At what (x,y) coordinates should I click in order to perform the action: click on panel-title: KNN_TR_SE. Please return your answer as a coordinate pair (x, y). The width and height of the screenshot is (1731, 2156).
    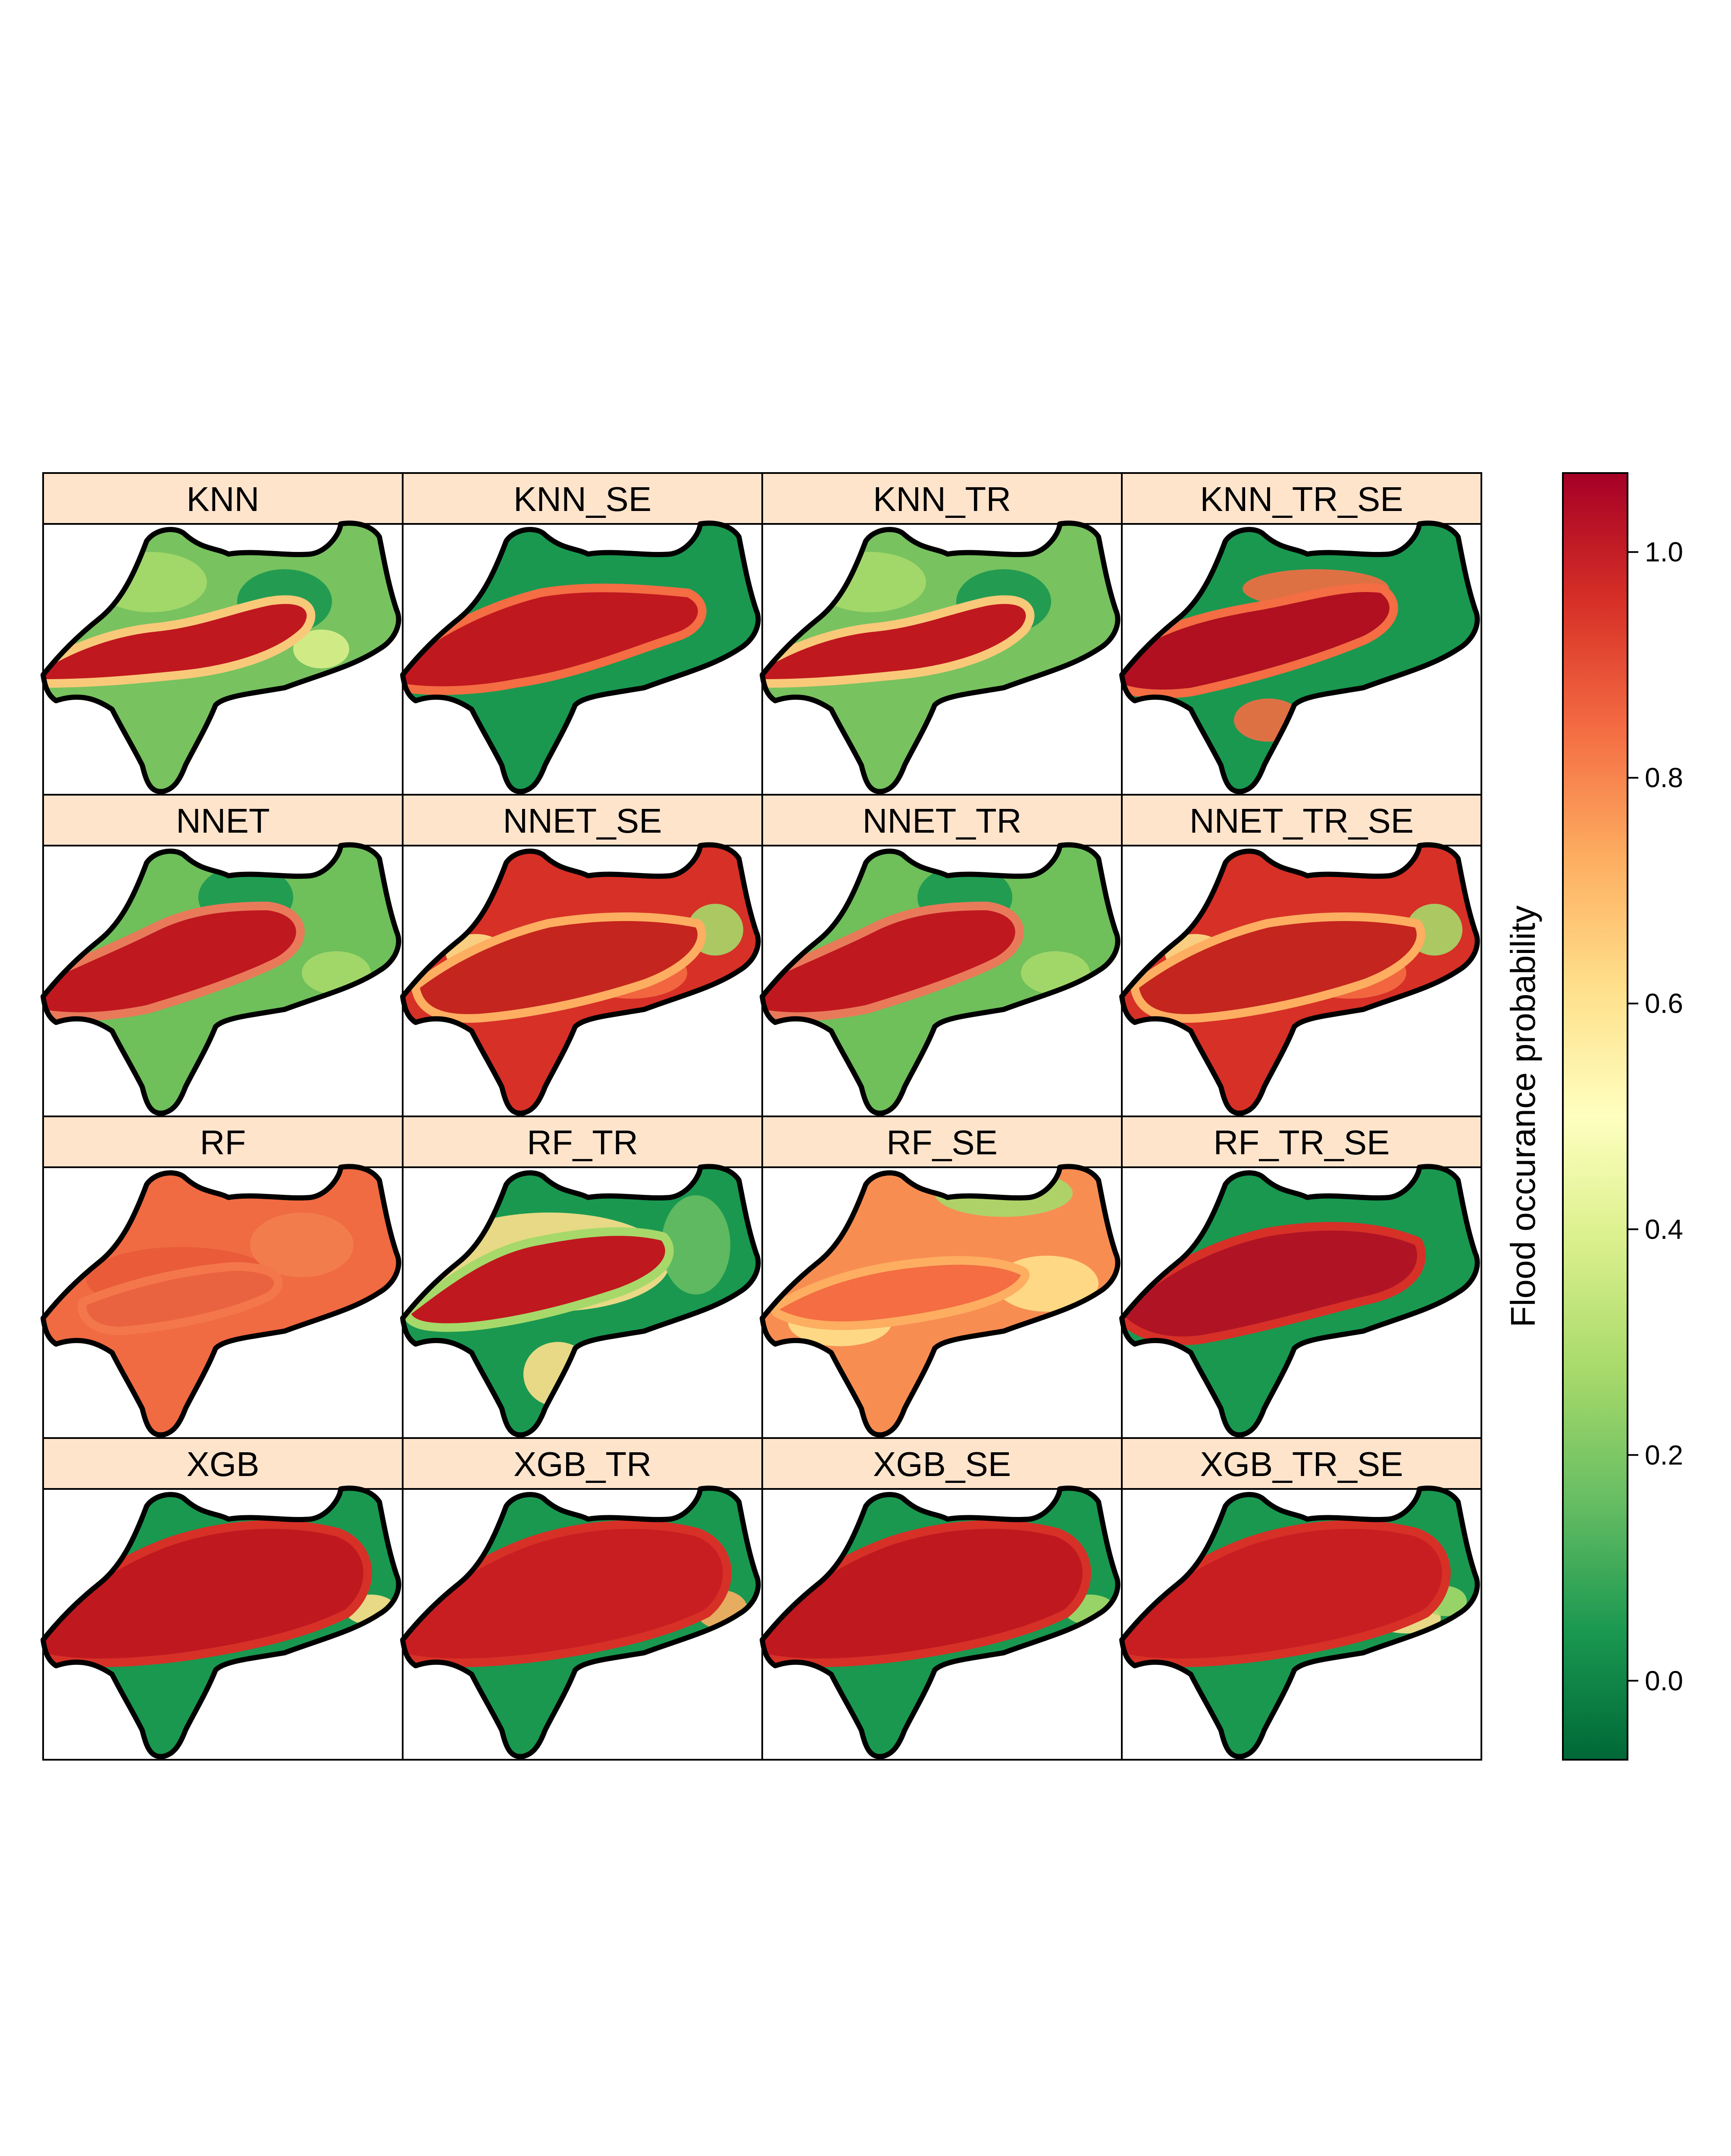
    Looking at the image, I should click on (1301, 499).